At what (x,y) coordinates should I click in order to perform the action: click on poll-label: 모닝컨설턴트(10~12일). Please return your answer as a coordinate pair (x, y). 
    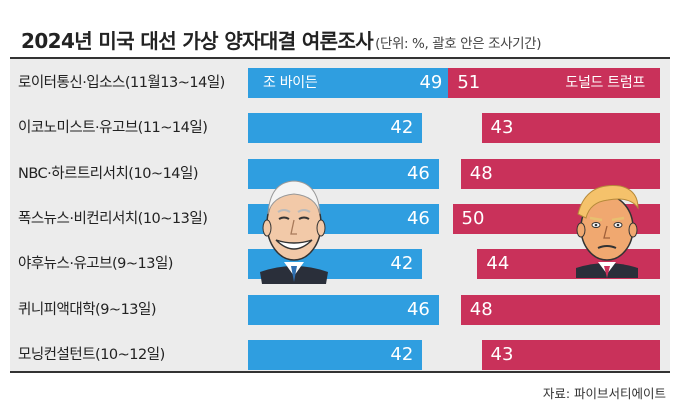
    Looking at the image, I should click on (91, 355).